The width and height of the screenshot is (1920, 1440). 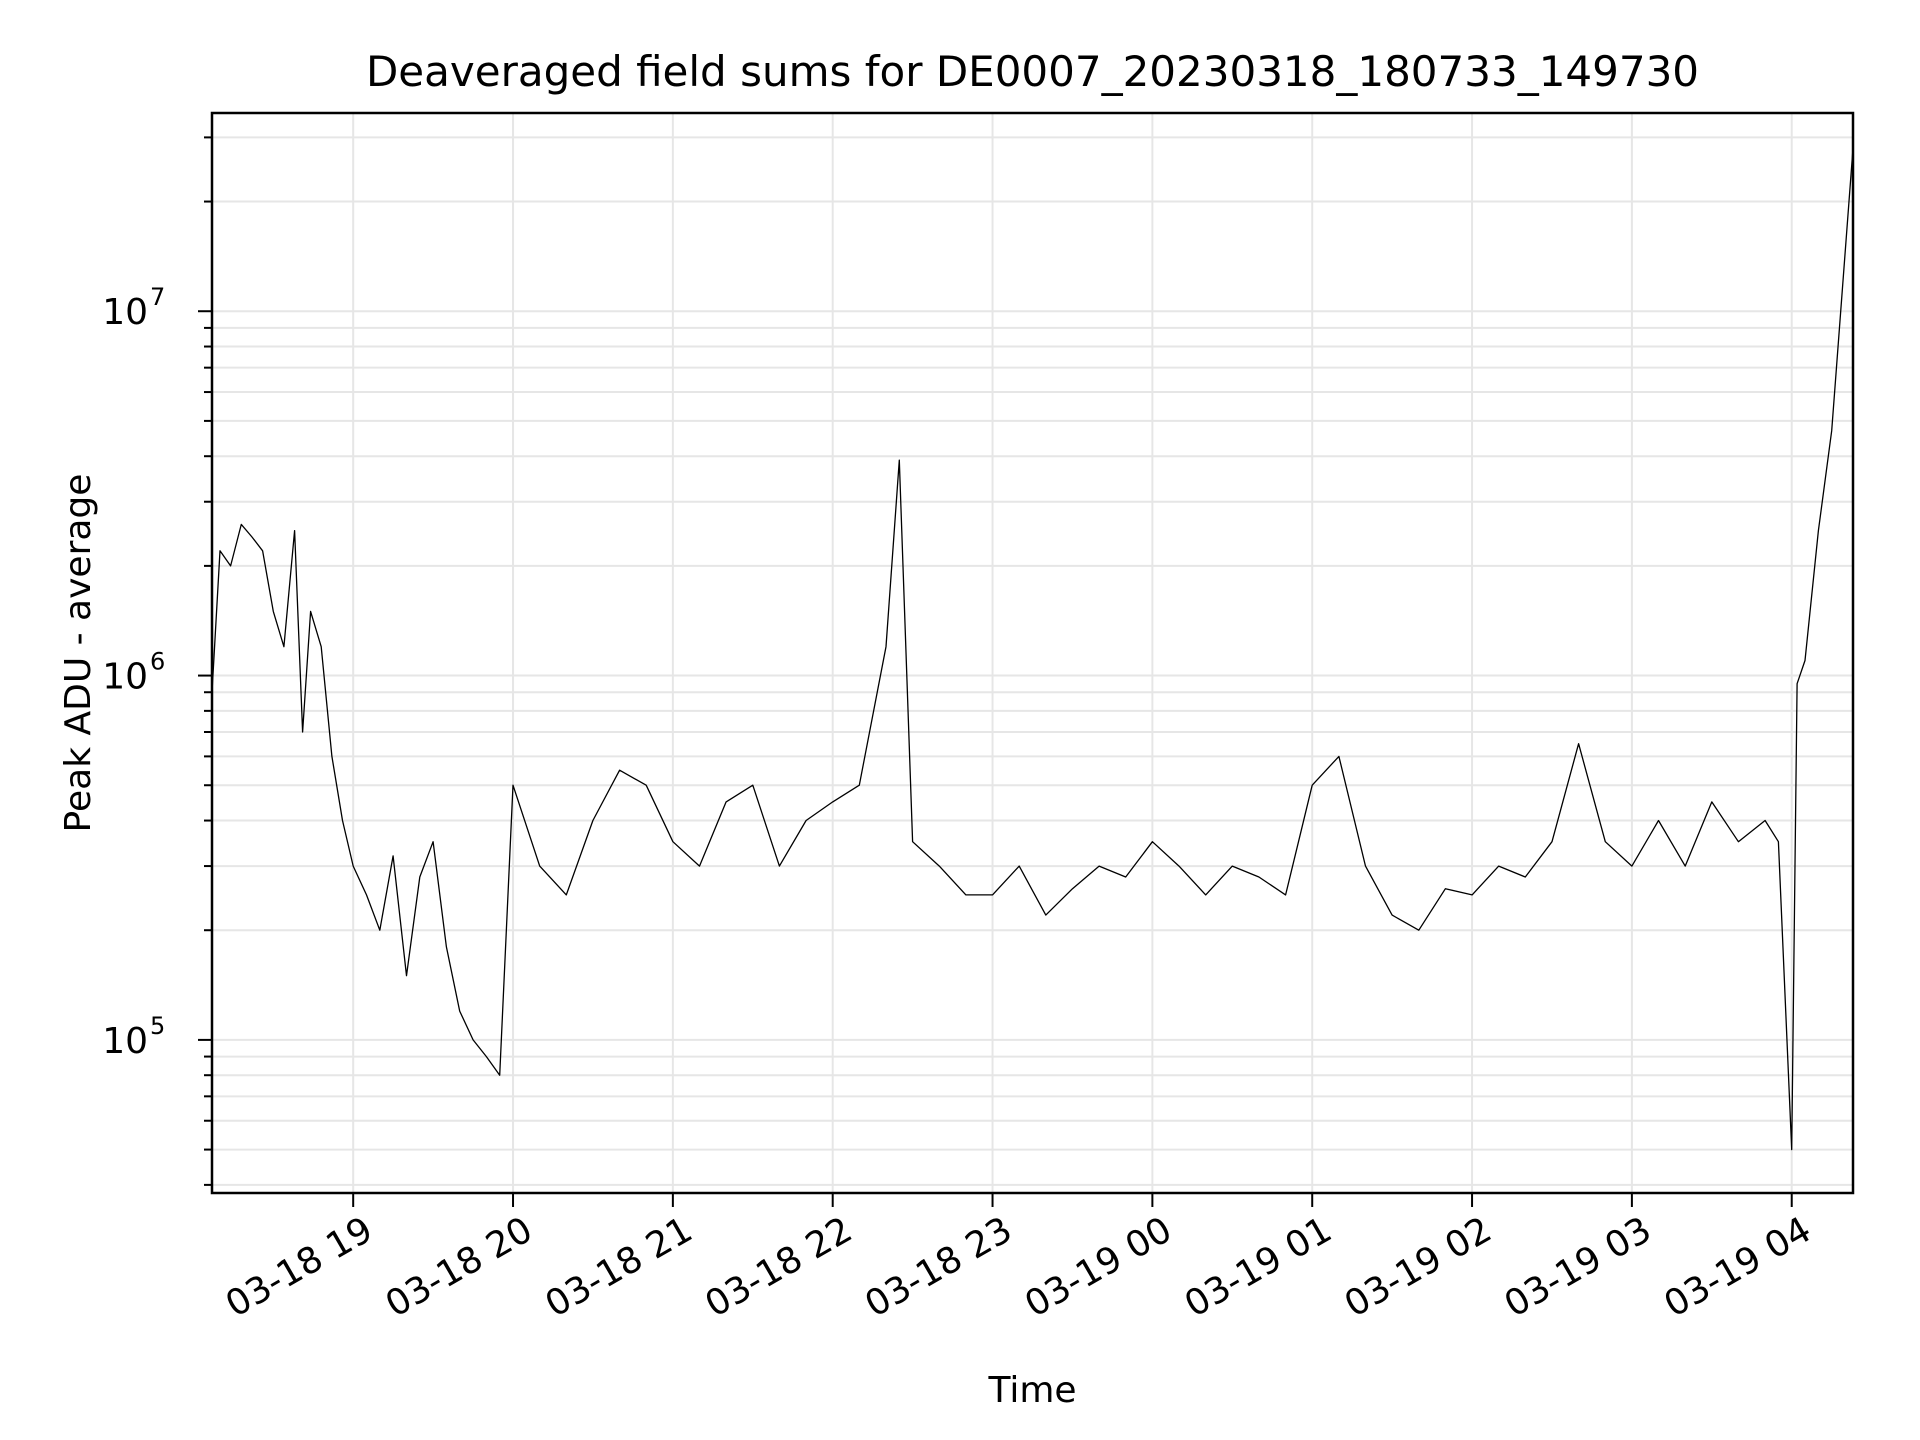 I want to click on y-tick-label-exponent: 7, so click(x=157, y=297).